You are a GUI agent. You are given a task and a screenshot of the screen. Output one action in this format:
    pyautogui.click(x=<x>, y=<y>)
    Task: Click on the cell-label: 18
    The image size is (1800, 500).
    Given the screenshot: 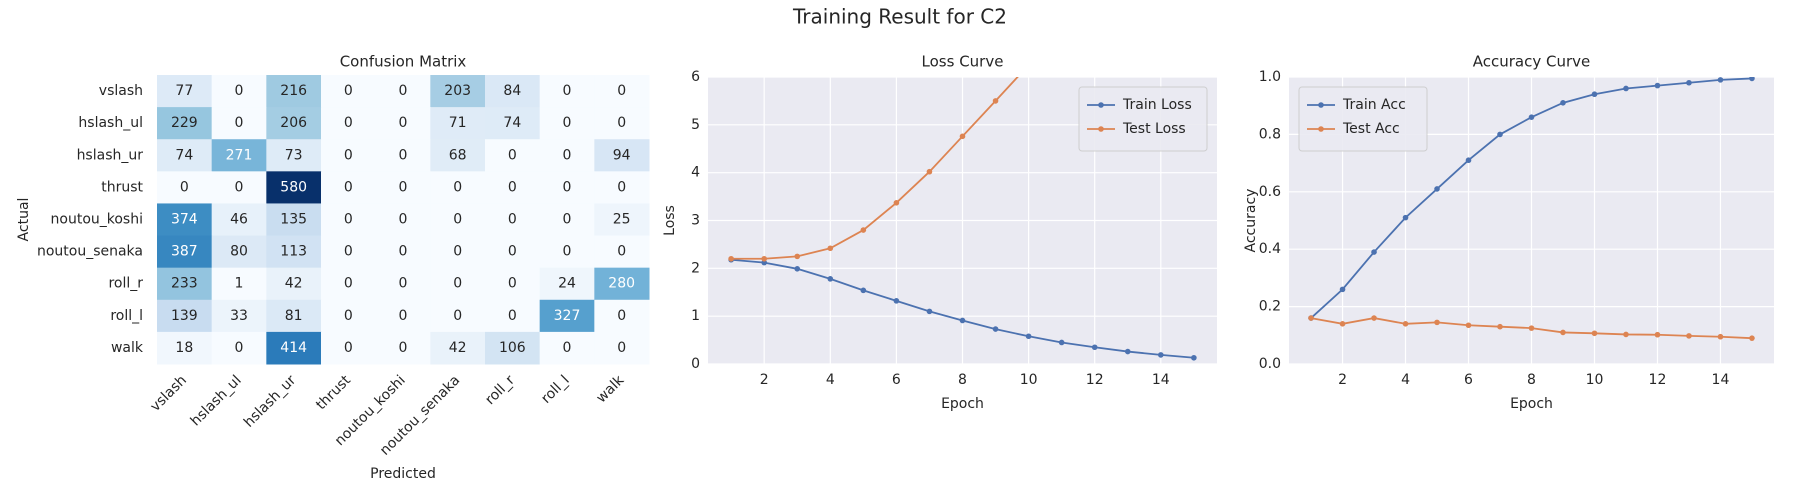 What is the action you would take?
    pyautogui.click(x=184, y=348)
    